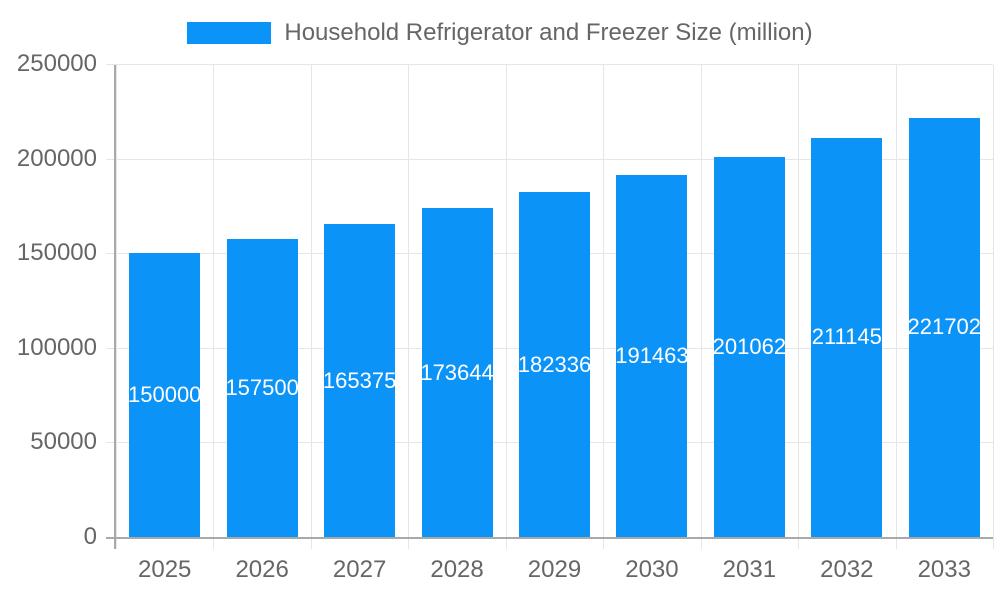  I want to click on bar-value-label: 211145, so click(846, 337).